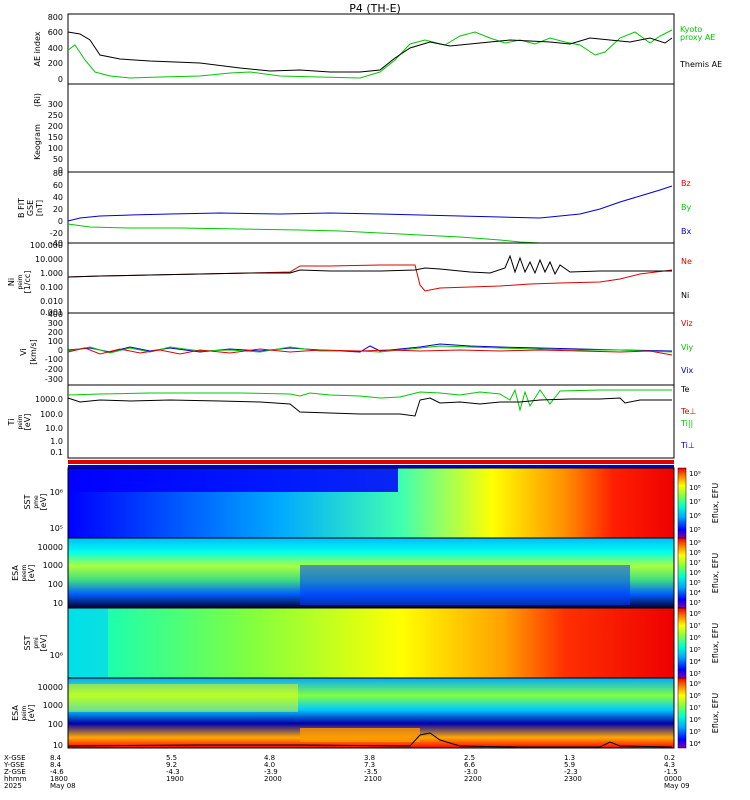 The height and width of the screenshot is (800, 750). I want to click on x-tick: 2.5 6.6 -3.0 2200, so click(473, 768).